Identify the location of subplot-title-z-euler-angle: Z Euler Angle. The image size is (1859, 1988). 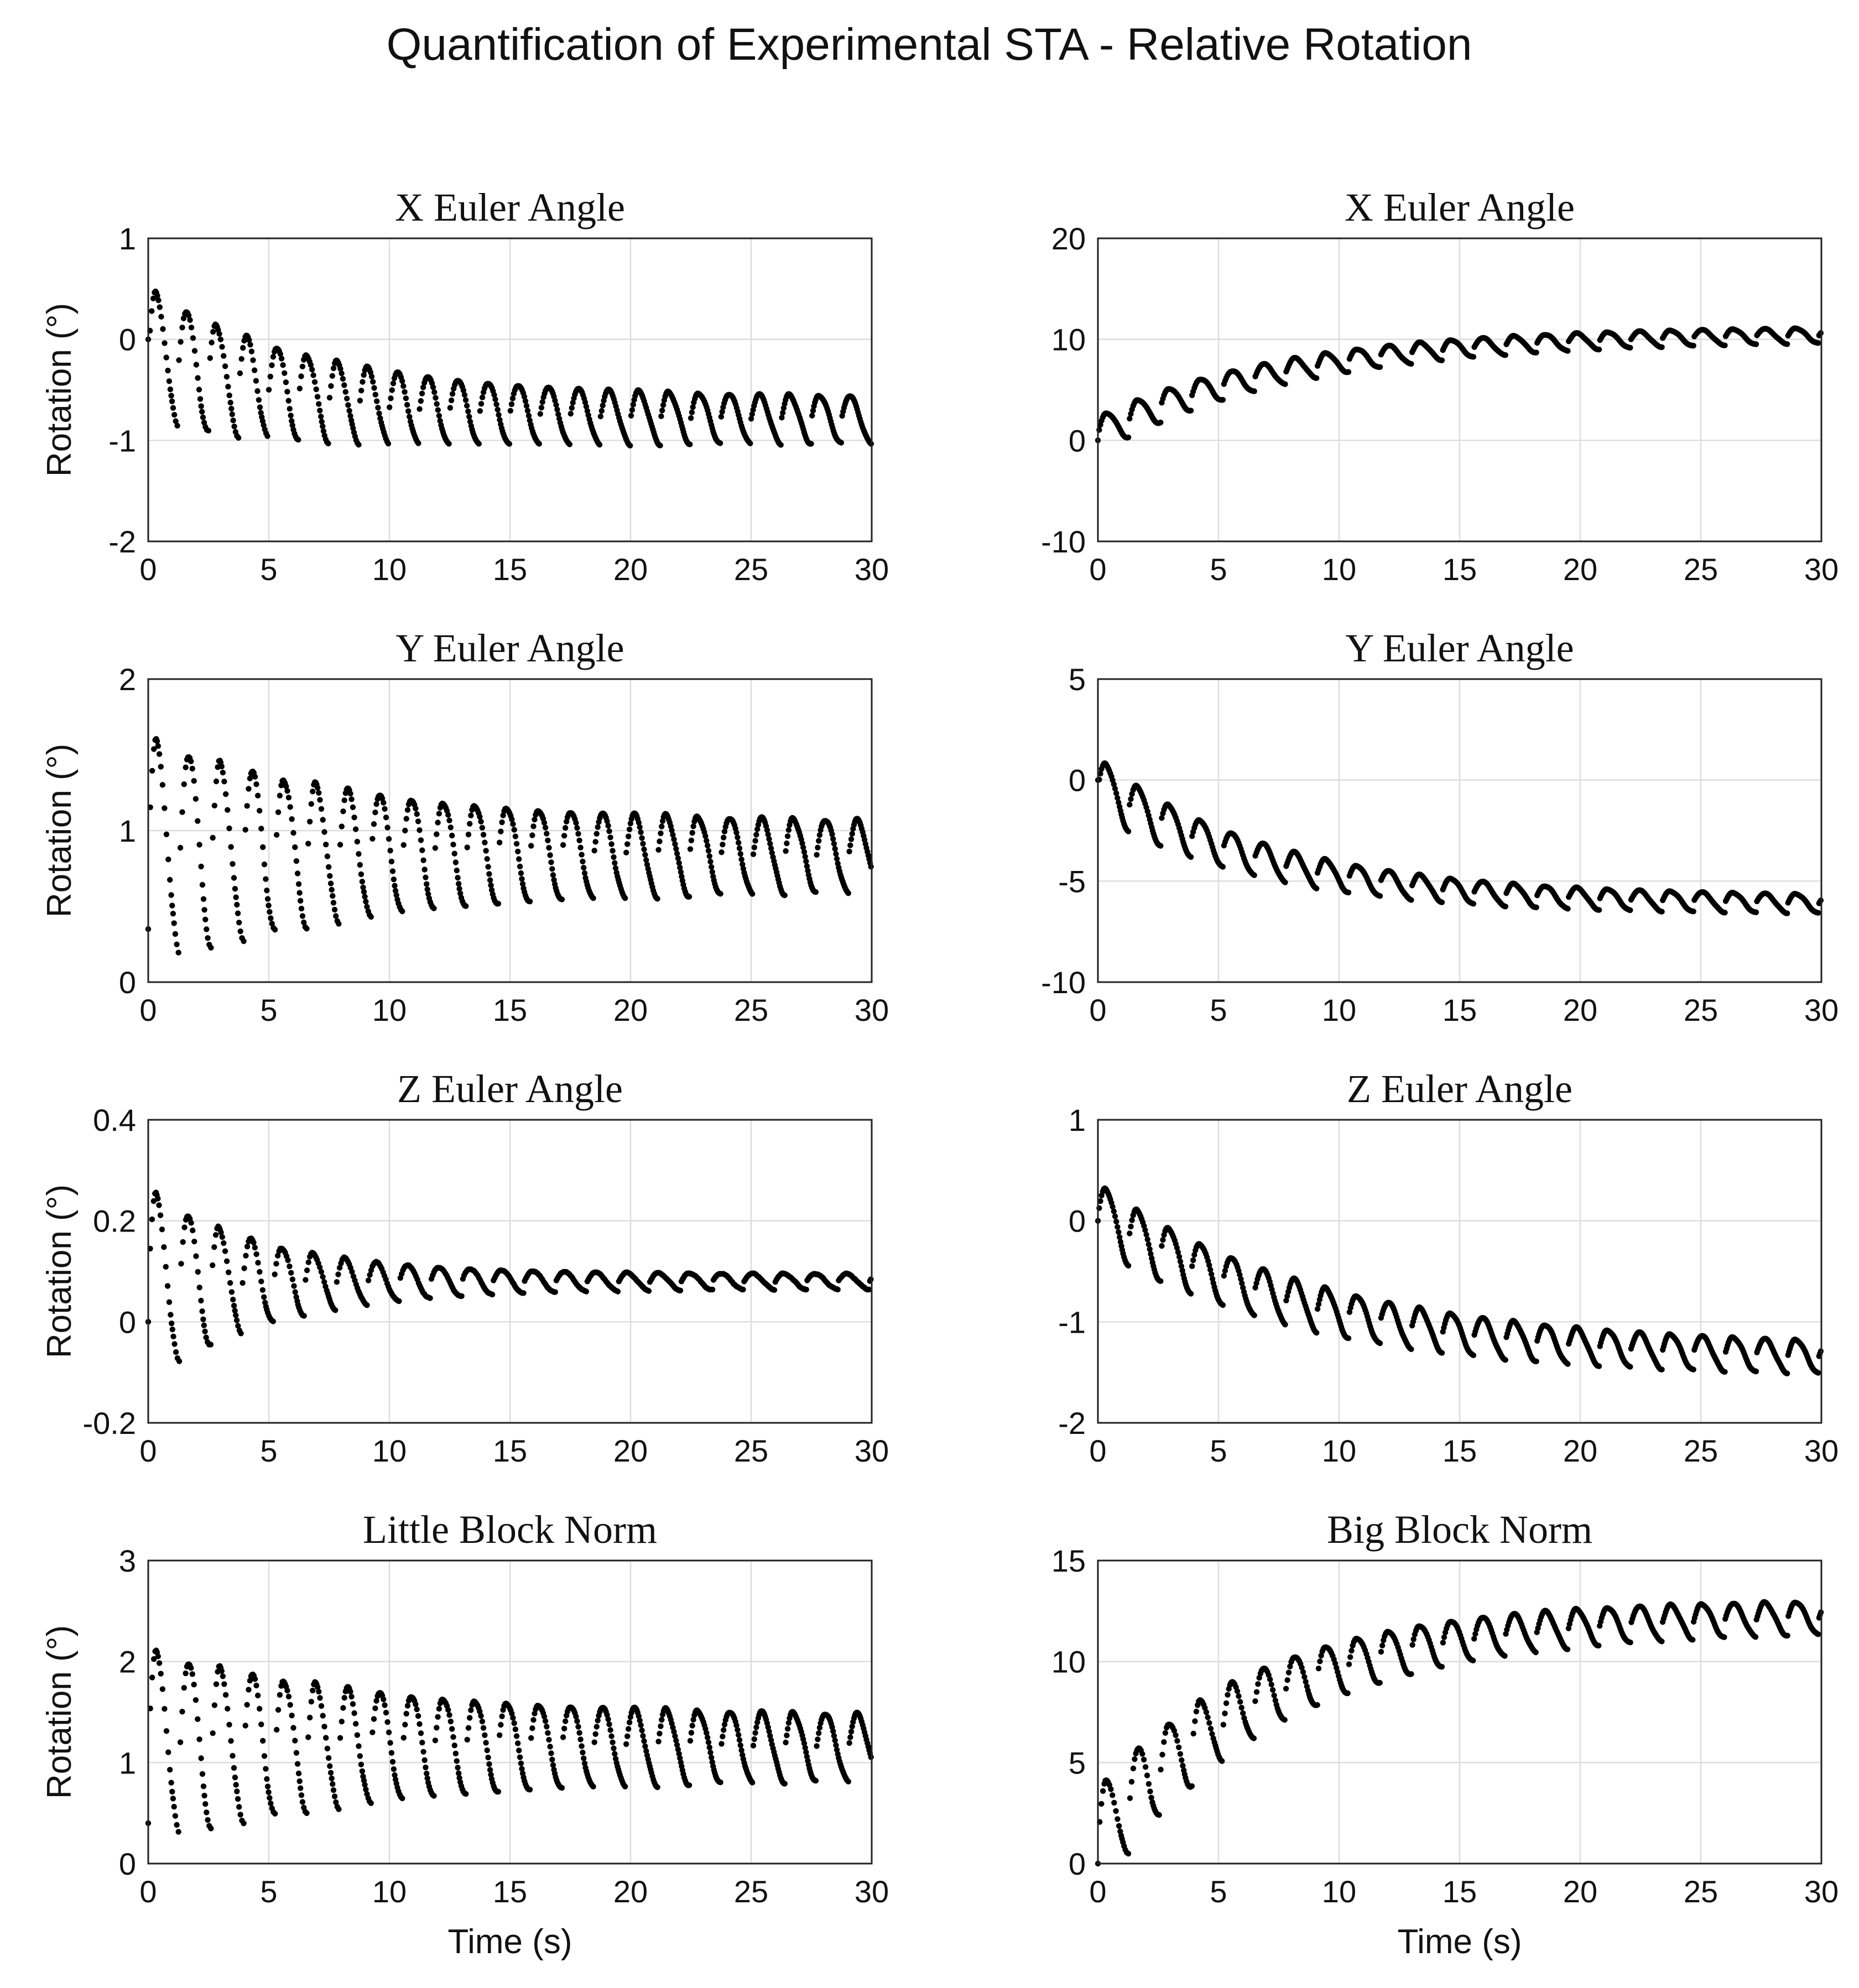
(1459, 1089).